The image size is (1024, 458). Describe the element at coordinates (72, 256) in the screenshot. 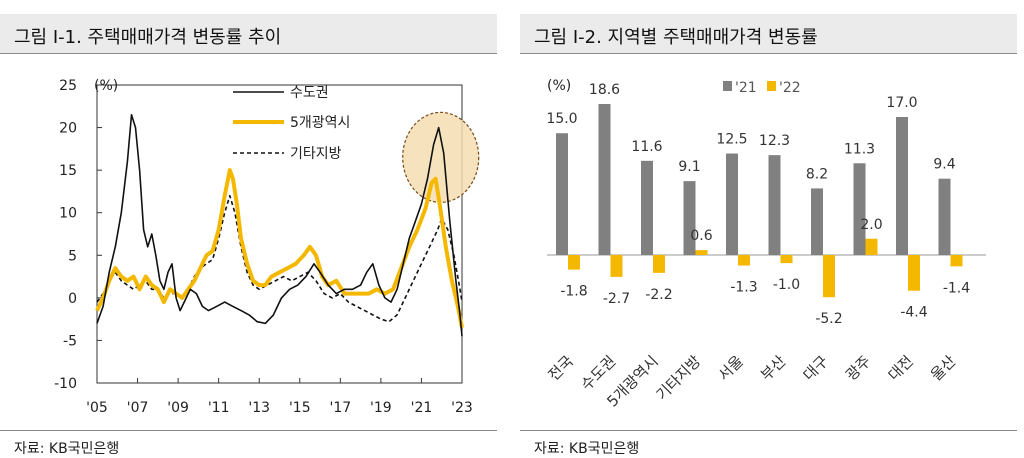

I see `y-tick-label: 5` at that location.